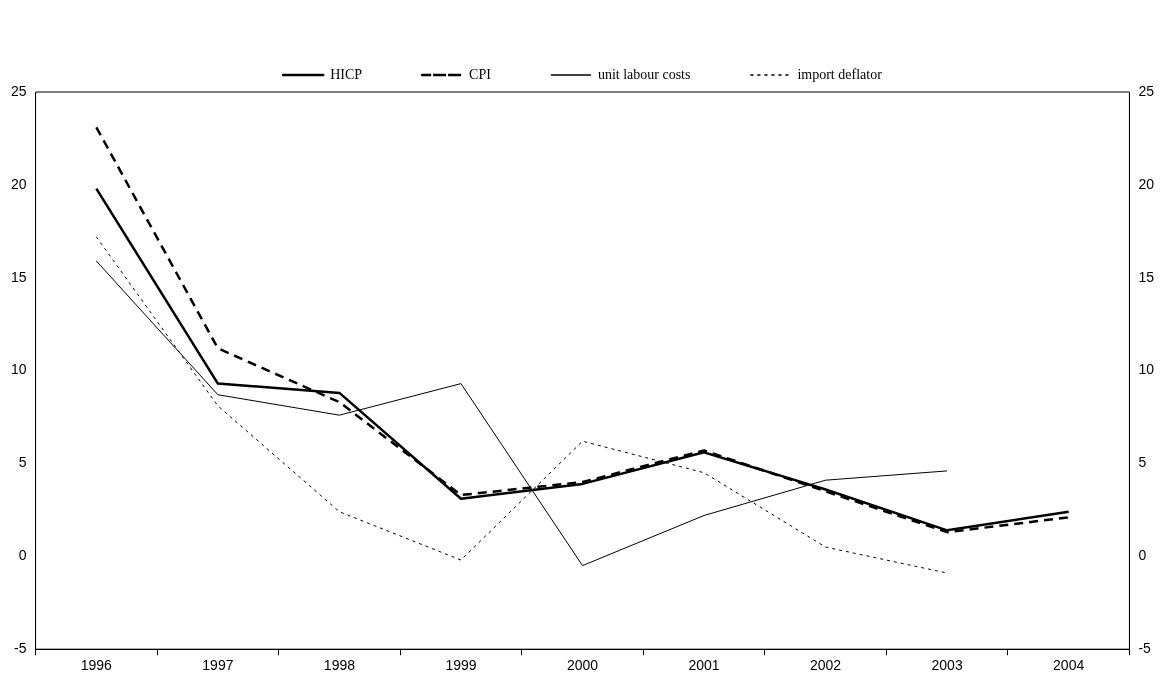 This screenshot has width=1175, height=686. I want to click on legend-label: import deflator, so click(840, 74).